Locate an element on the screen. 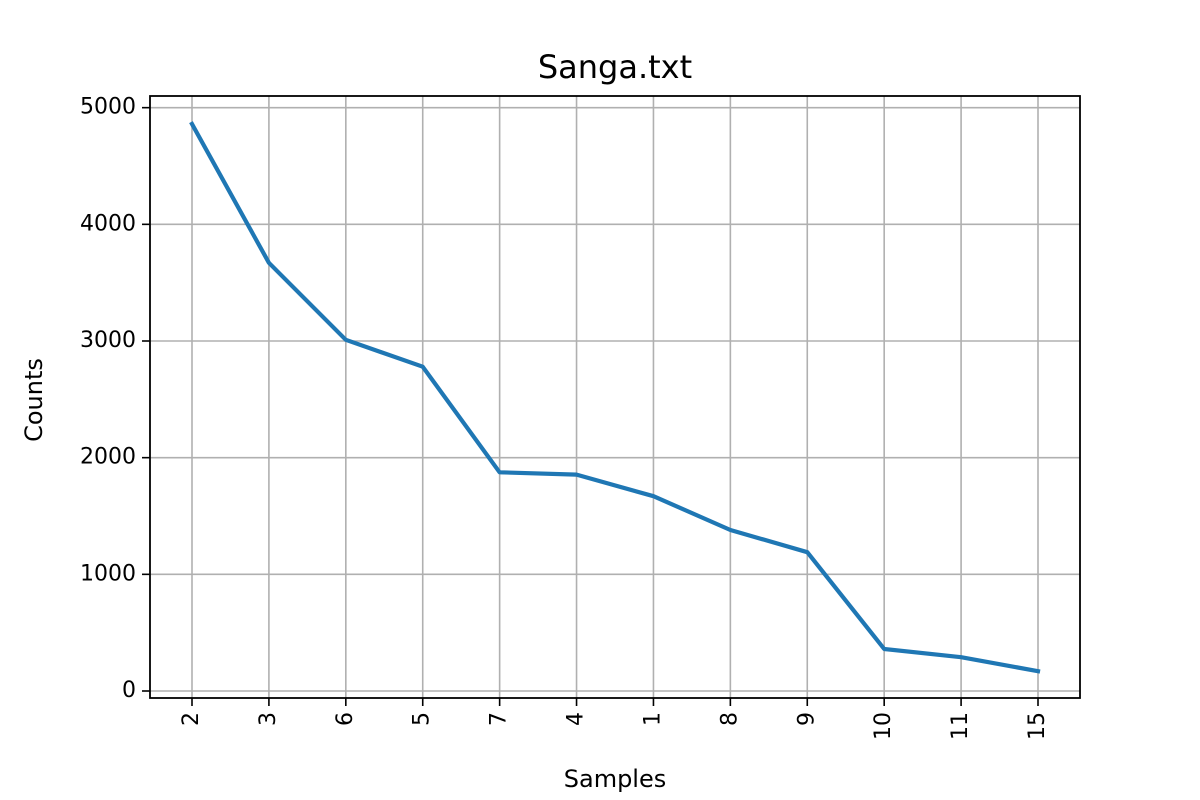 This screenshot has width=1200, height=800. x-tick-label: 7 is located at coordinates (499, 719).